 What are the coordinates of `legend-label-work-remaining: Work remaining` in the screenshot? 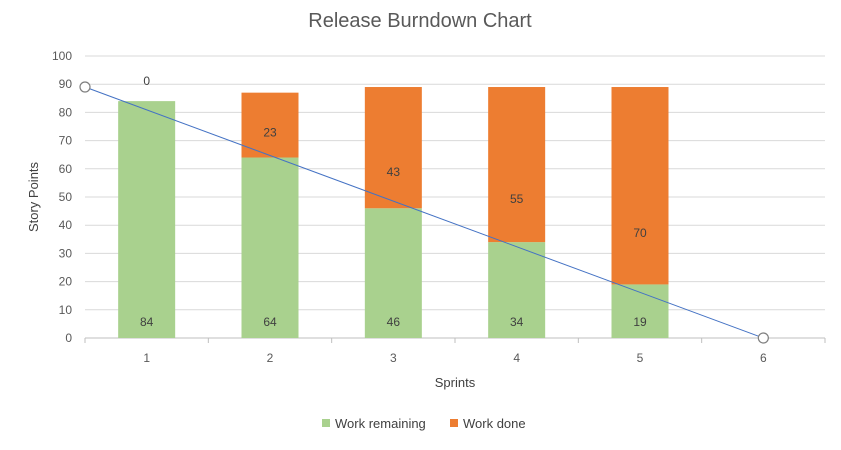 It's located at (380, 423).